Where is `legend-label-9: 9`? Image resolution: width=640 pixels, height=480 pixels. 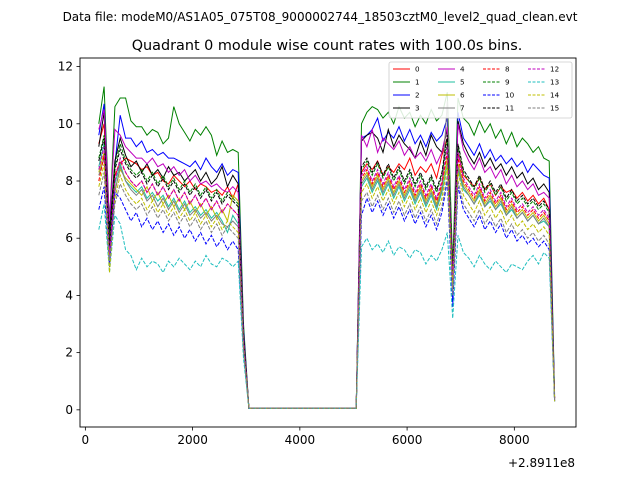
legend-label-9: 9 is located at coordinates (507, 82).